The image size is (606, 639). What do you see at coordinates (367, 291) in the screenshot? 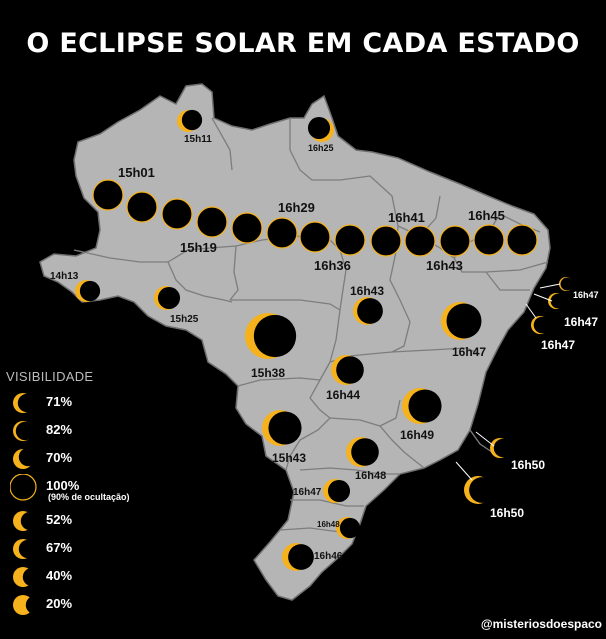
I see `label-to: 16h43` at bounding box center [367, 291].